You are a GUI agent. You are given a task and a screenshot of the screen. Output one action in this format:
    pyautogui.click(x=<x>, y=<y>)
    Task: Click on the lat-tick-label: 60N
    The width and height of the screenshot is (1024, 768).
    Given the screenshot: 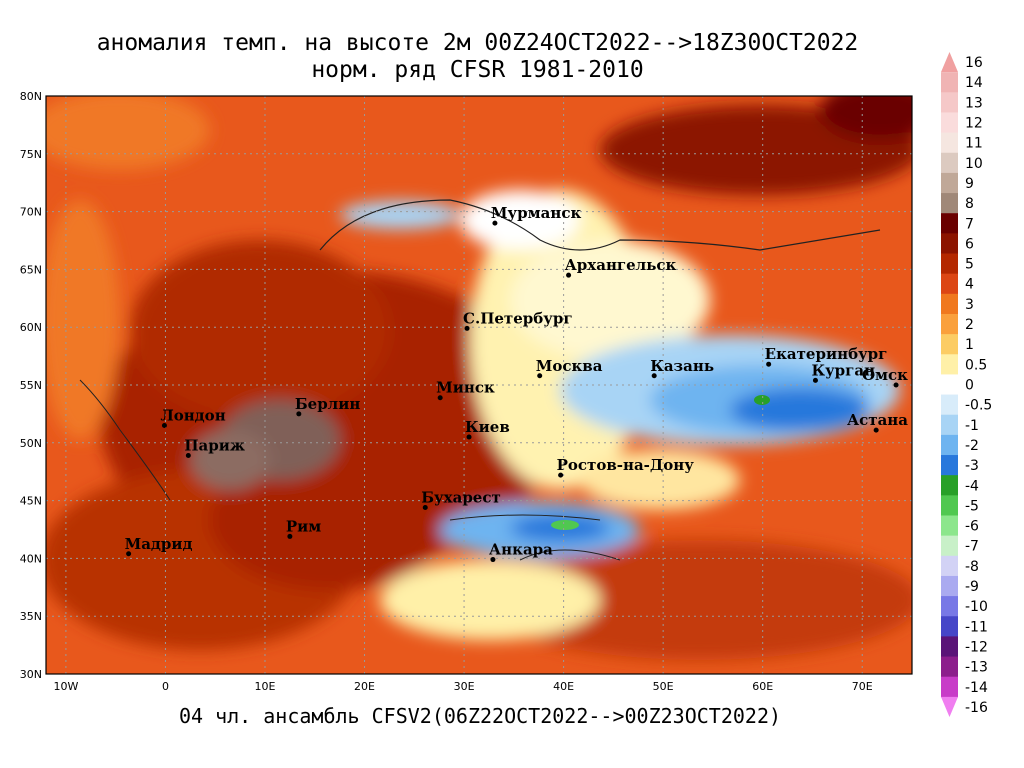 What is the action you would take?
    pyautogui.click(x=31, y=327)
    